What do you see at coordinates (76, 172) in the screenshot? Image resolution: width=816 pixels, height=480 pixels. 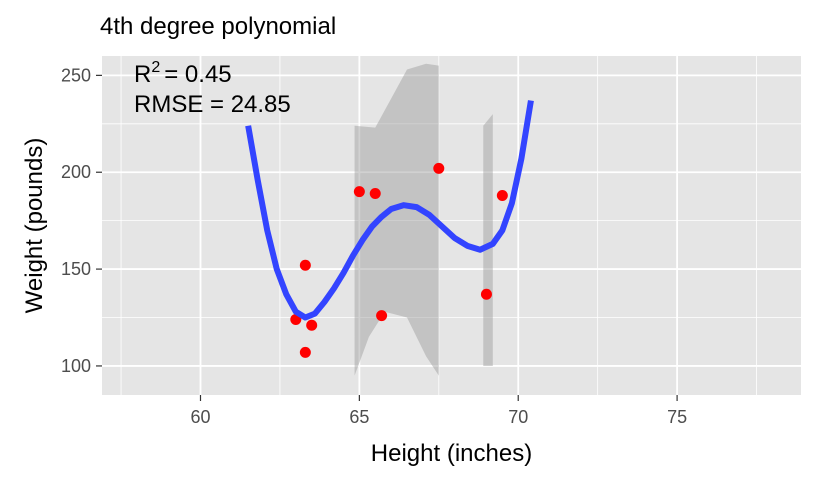 I see `y-tick-label: 200` at bounding box center [76, 172].